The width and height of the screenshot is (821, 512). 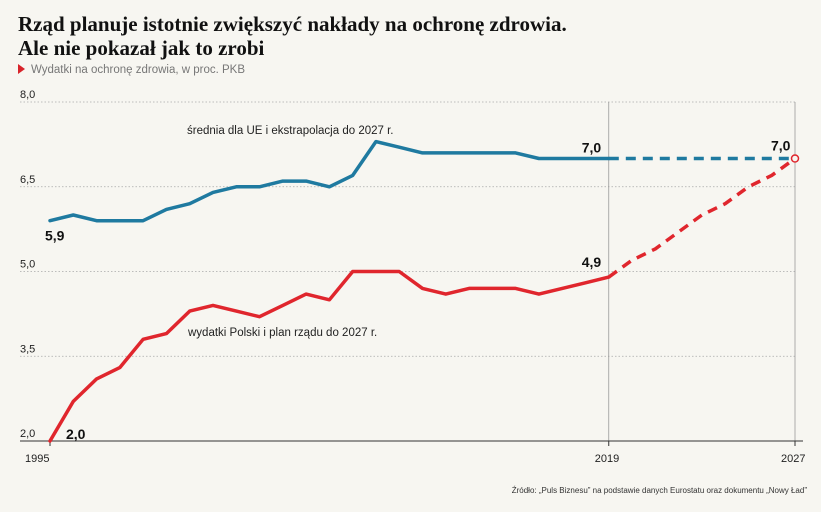 I want to click on data-label: 5,9, so click(x=55, y=236).